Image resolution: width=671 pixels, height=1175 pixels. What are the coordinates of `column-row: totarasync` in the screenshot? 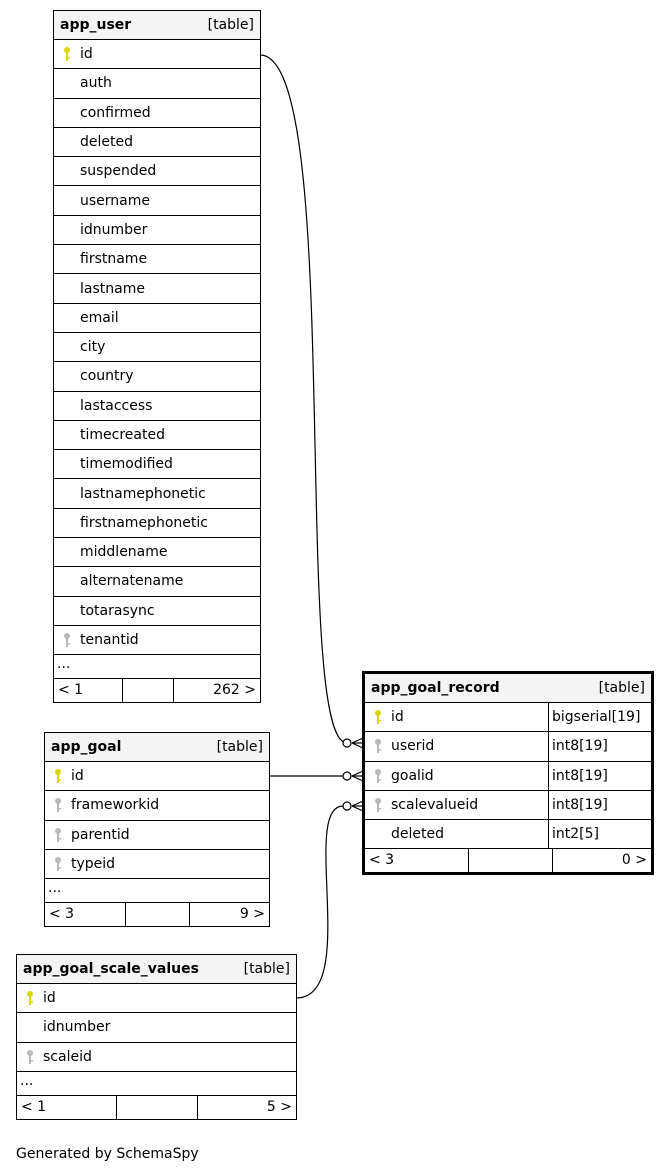 It's located at (157, 611).